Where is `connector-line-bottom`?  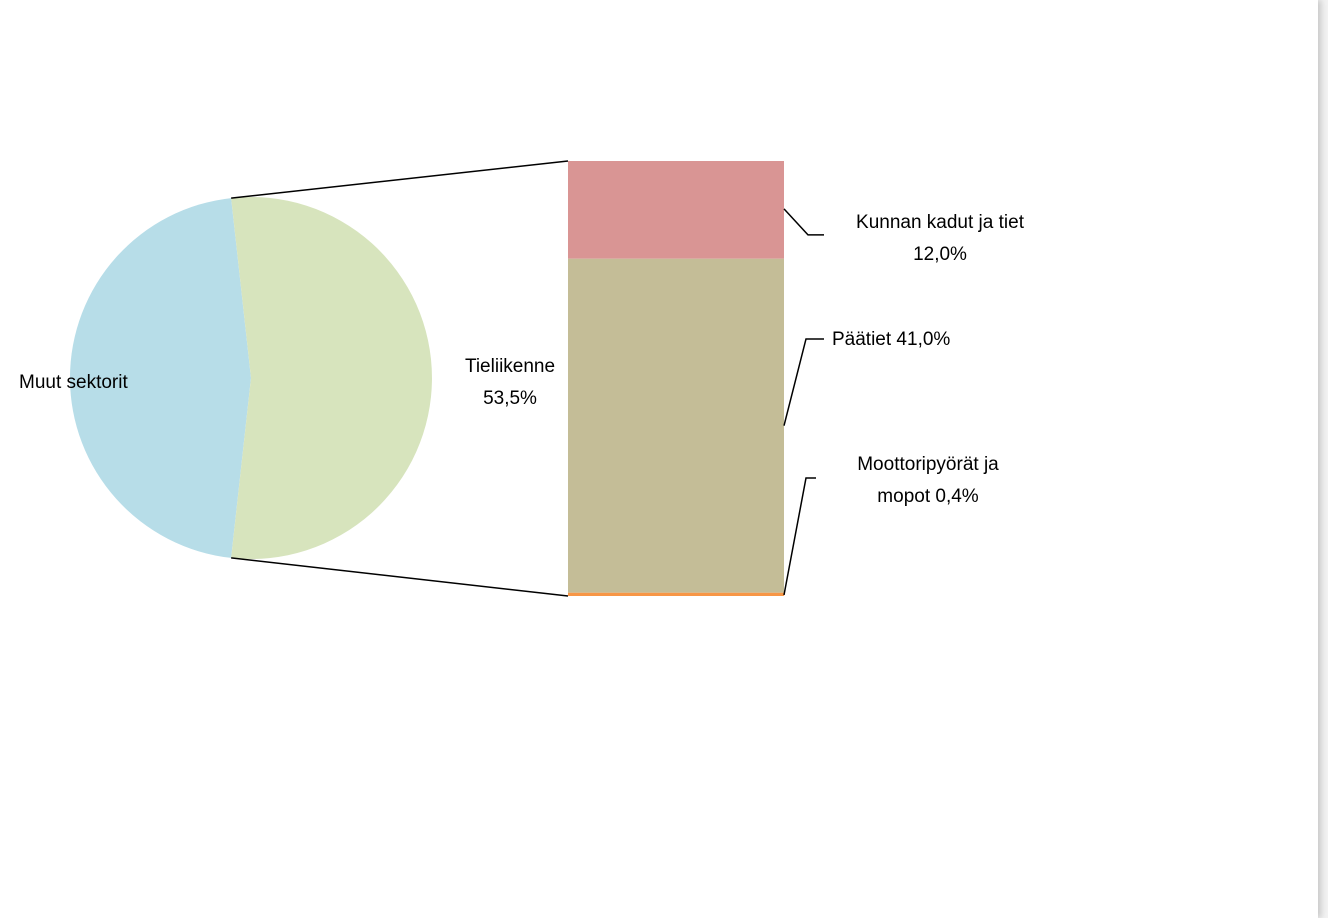
connector-line-bottom is located at coordinates (400, 577).